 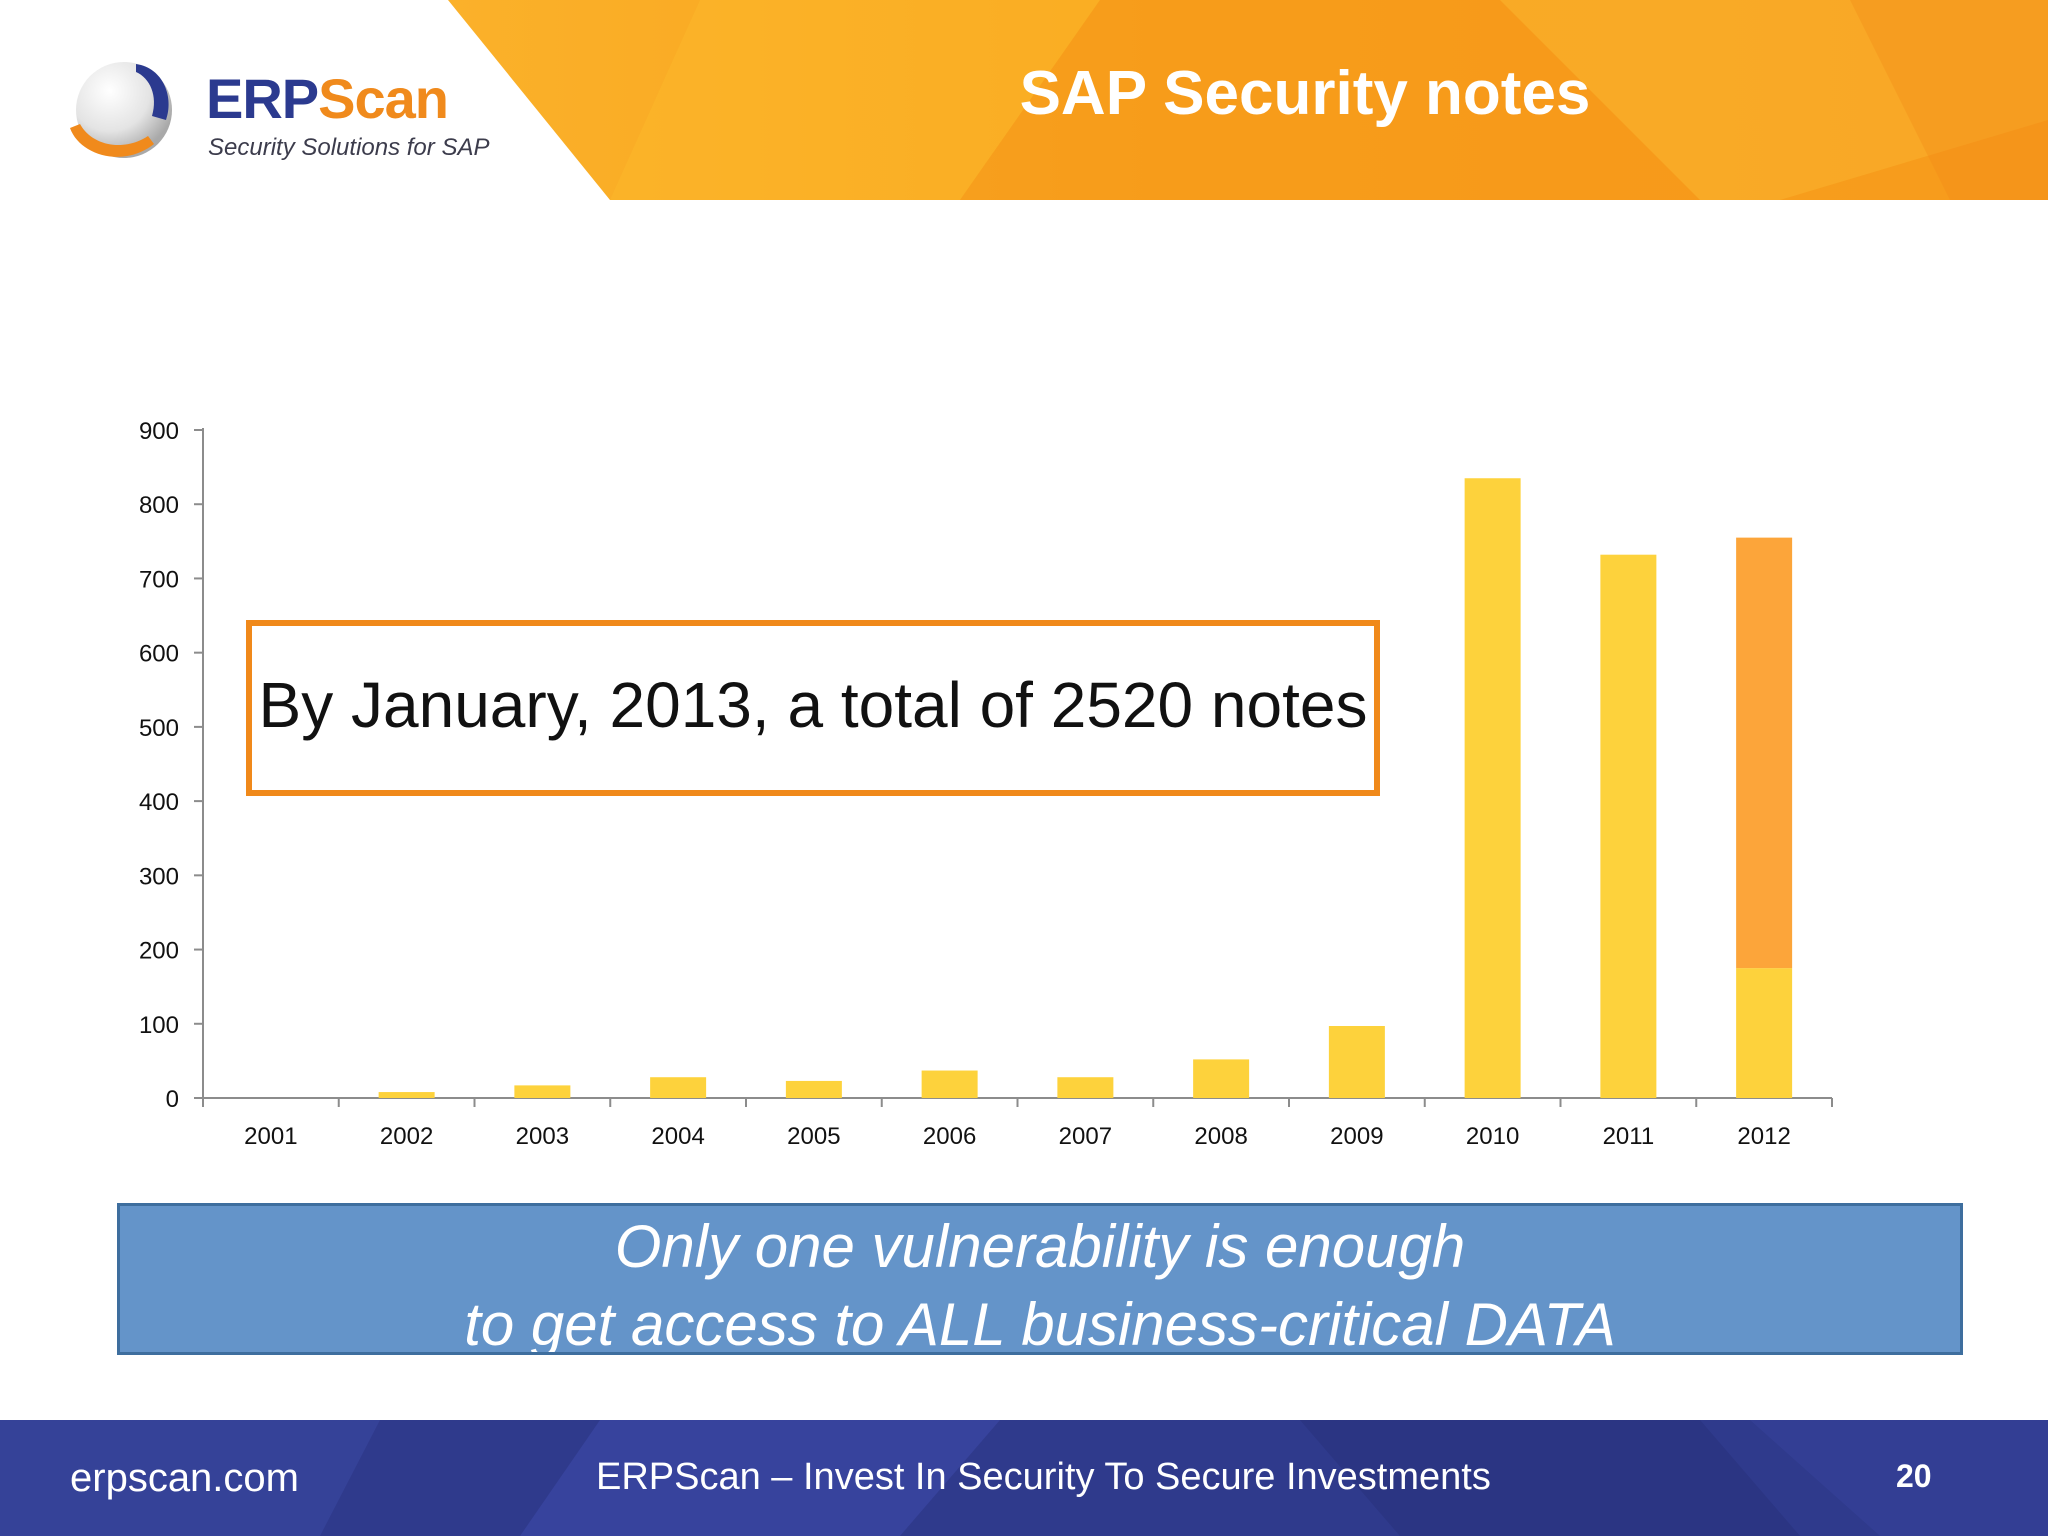 What do you see at coordinates (406, 1136) in the screenshot?
I see `x-tick-label: 2002` at bounding box center [406, 1136].